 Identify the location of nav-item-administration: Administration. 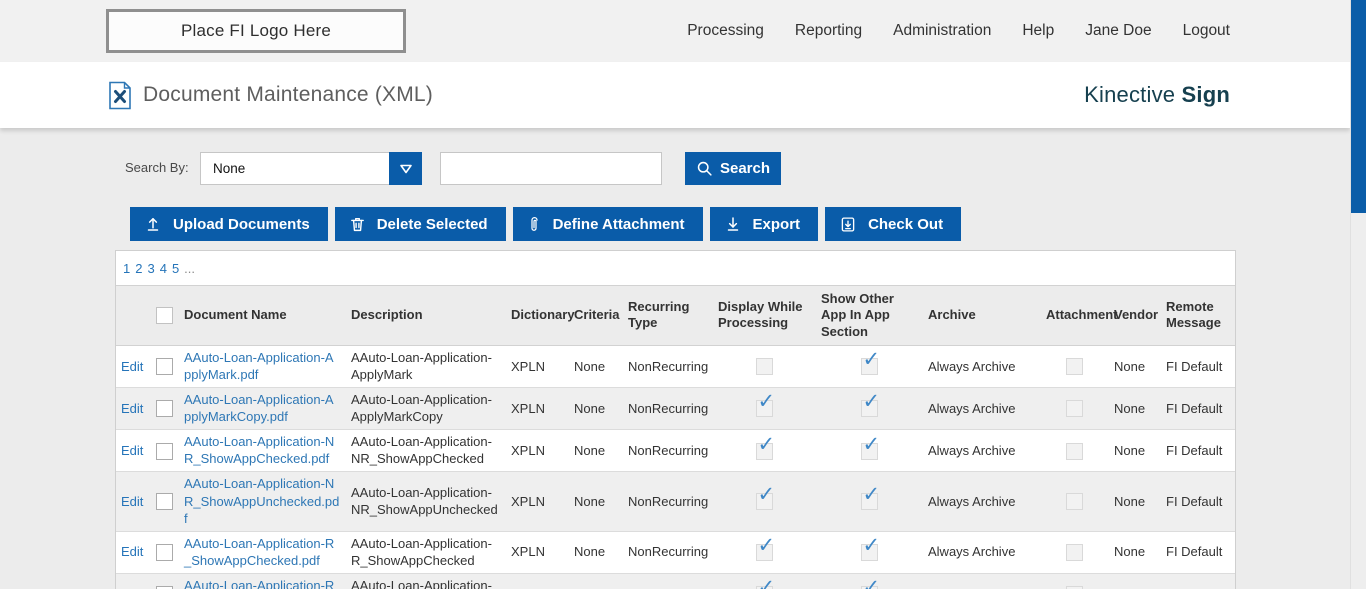
(942, 30).